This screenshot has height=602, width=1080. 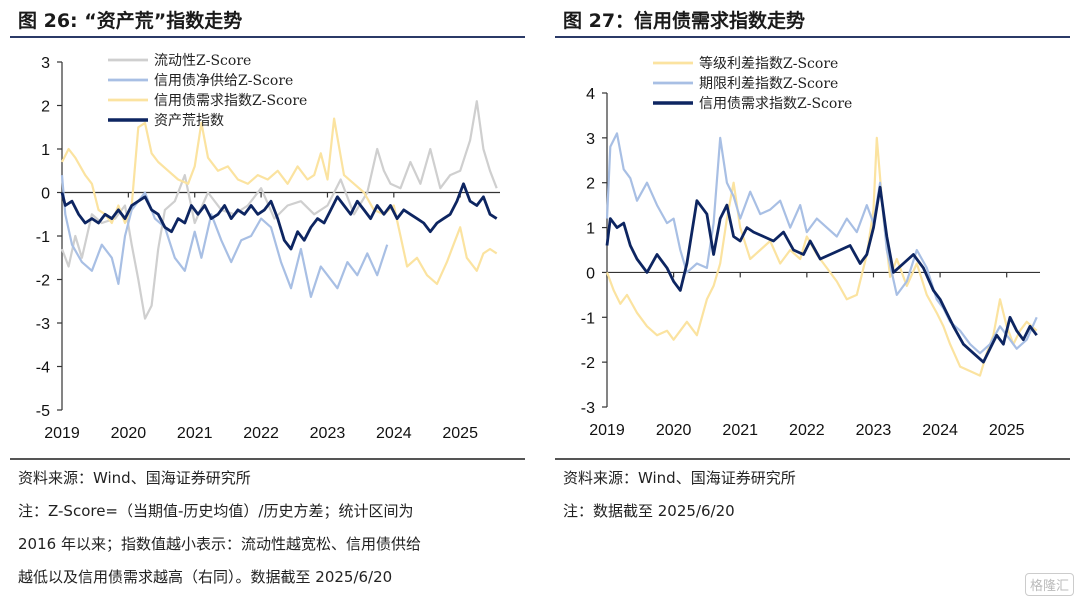 I want to click on right-title-rule, so click(x=812, y=37).